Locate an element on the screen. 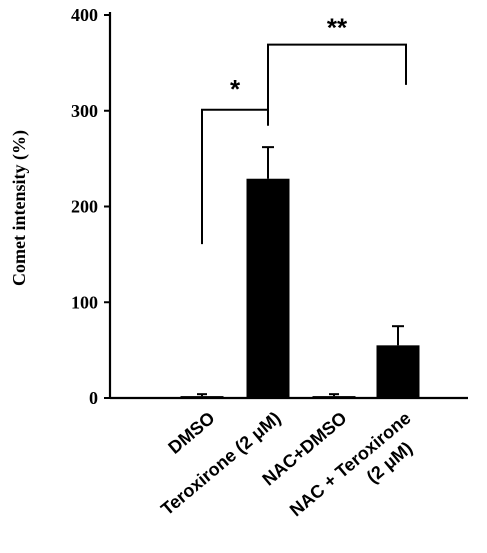  y-axis-ticks: 0 100 200 300 400 is located at coordinates (90, 206).